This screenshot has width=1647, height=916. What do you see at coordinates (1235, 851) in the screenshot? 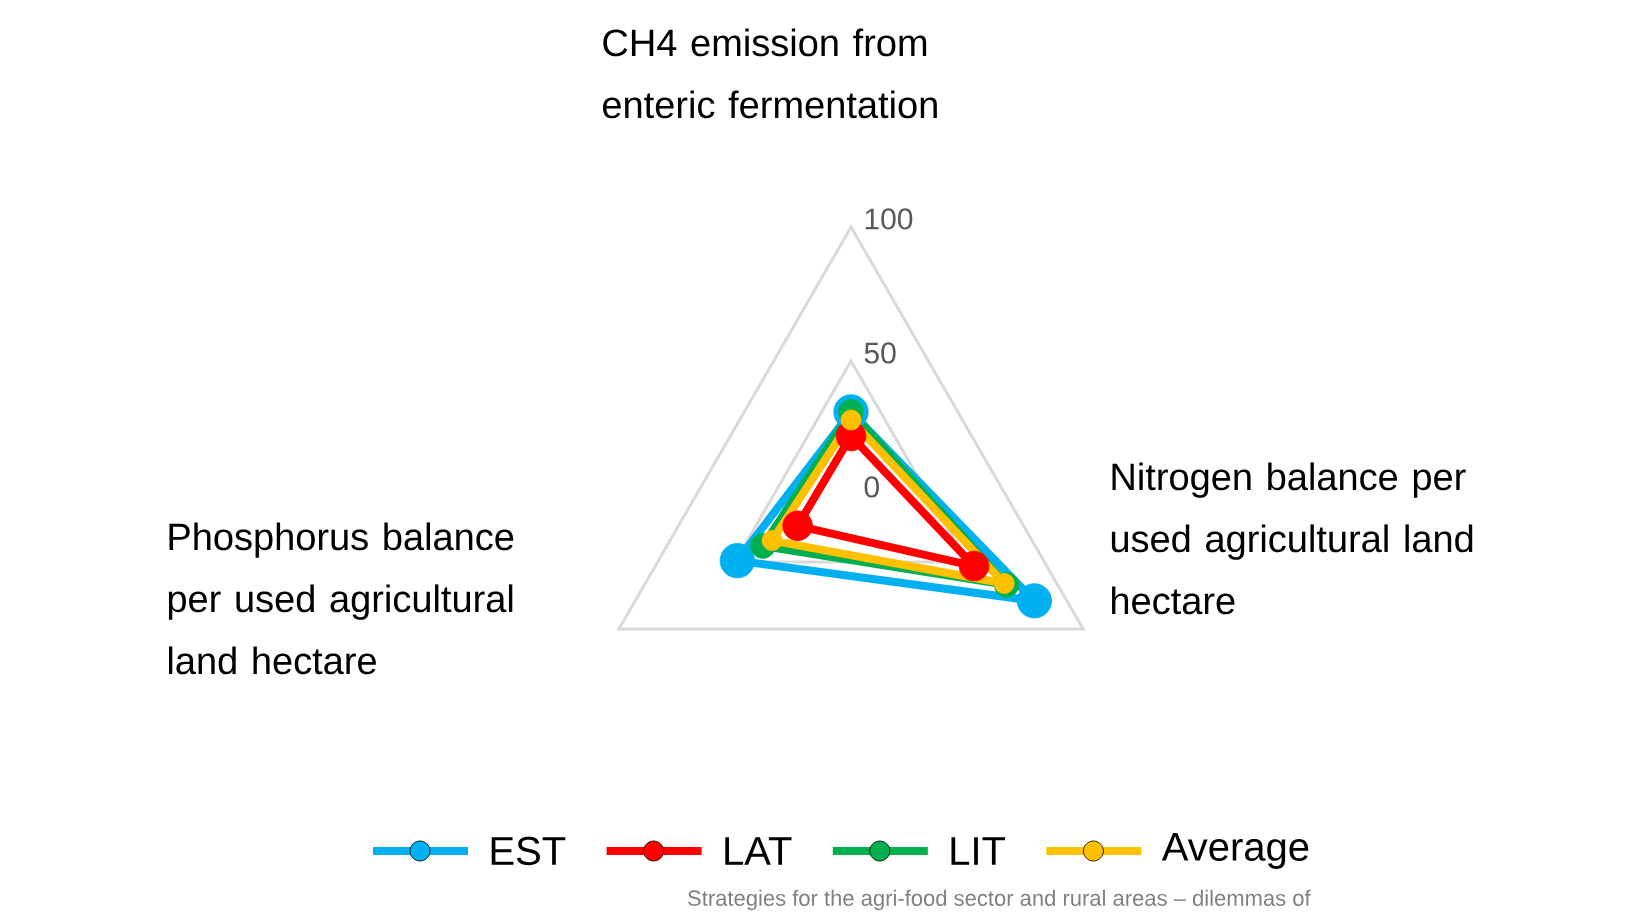
I see `legend-label: Average` at bounding box center [1235, 851].